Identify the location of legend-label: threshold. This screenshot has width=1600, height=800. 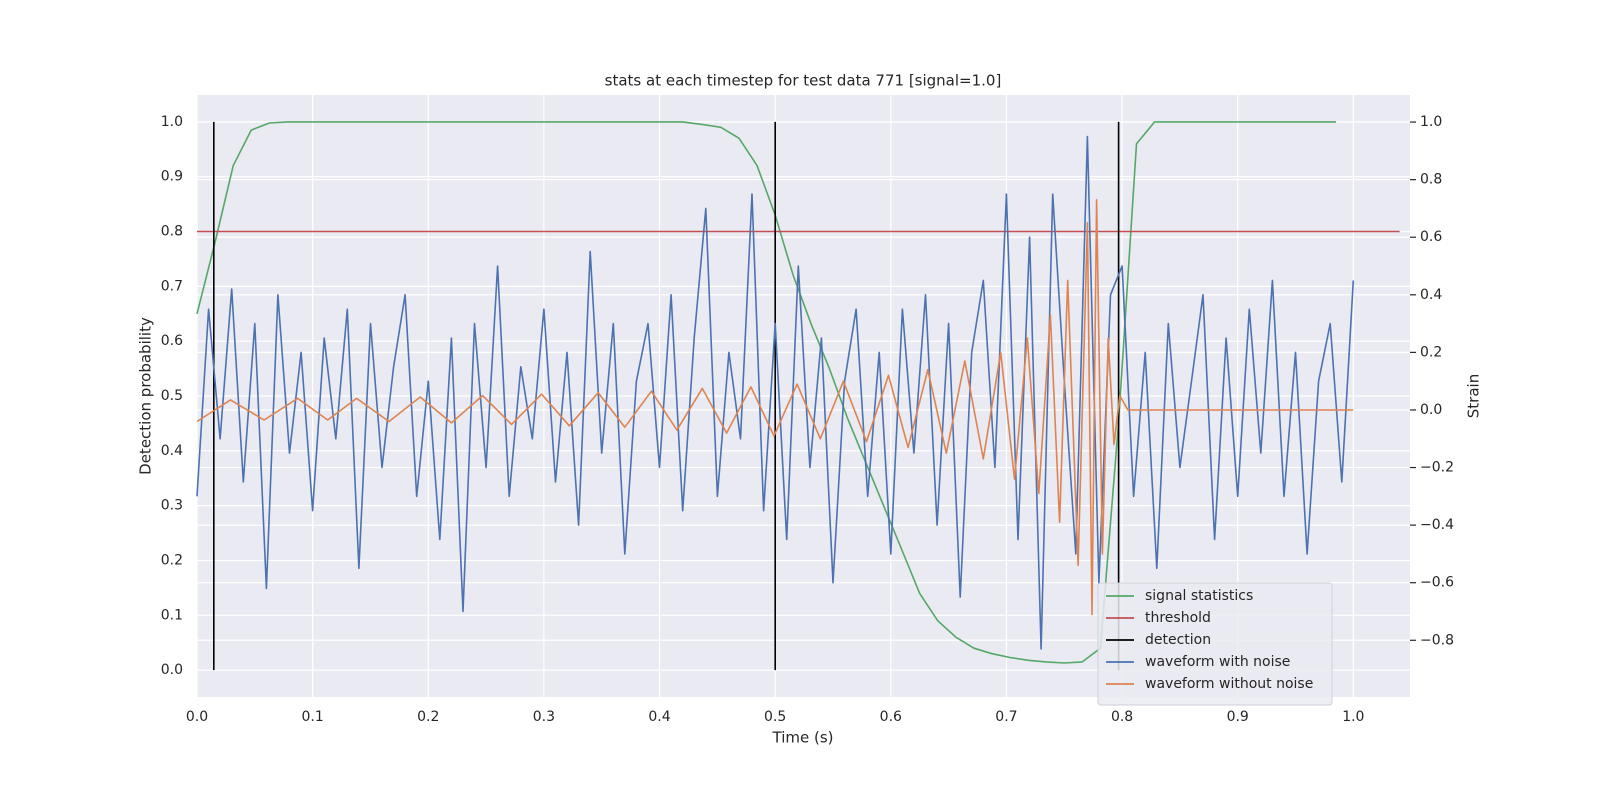
(1178, 618).